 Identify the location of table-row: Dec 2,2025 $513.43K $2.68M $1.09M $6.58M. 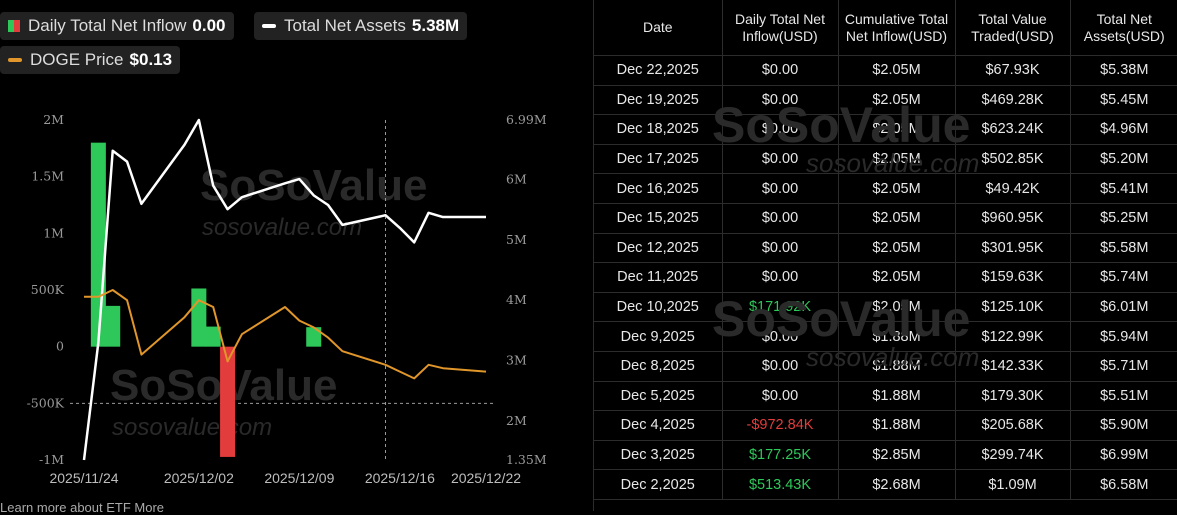
(885, 484).